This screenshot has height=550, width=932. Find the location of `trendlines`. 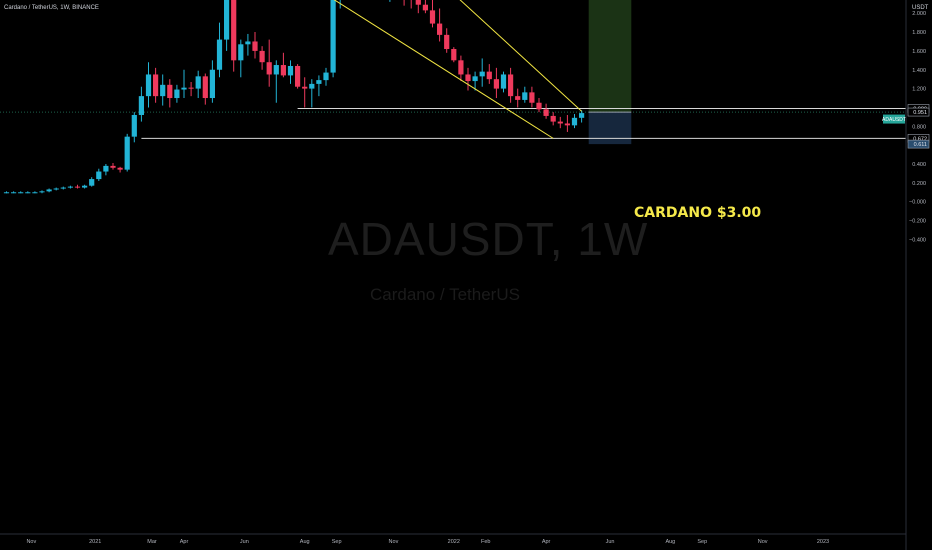

trendlines is located at coordinates (457, 69).